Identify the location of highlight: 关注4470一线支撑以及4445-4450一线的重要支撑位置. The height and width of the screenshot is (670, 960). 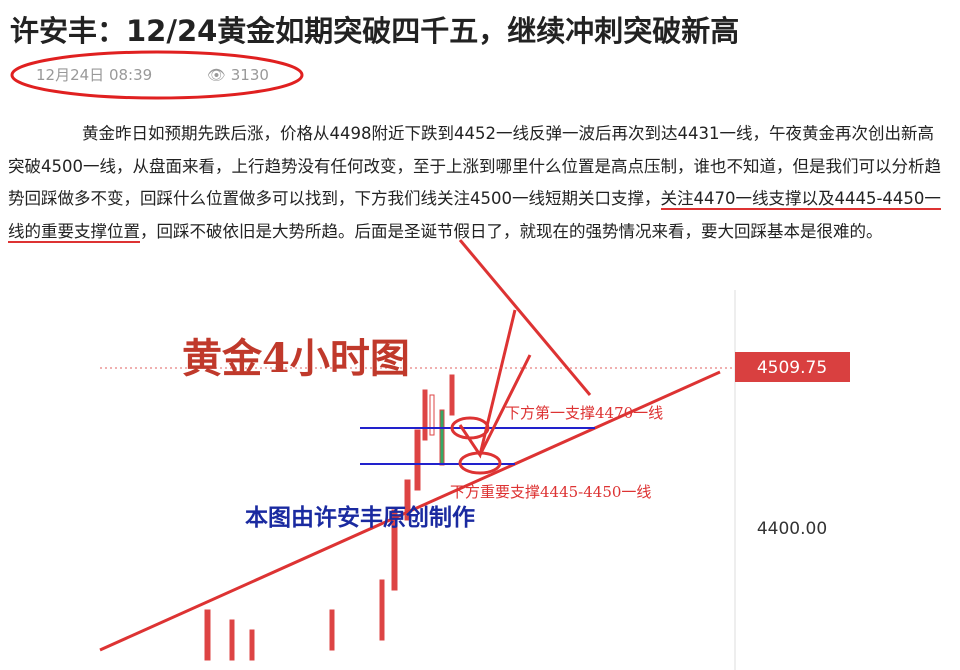
(474, 216).